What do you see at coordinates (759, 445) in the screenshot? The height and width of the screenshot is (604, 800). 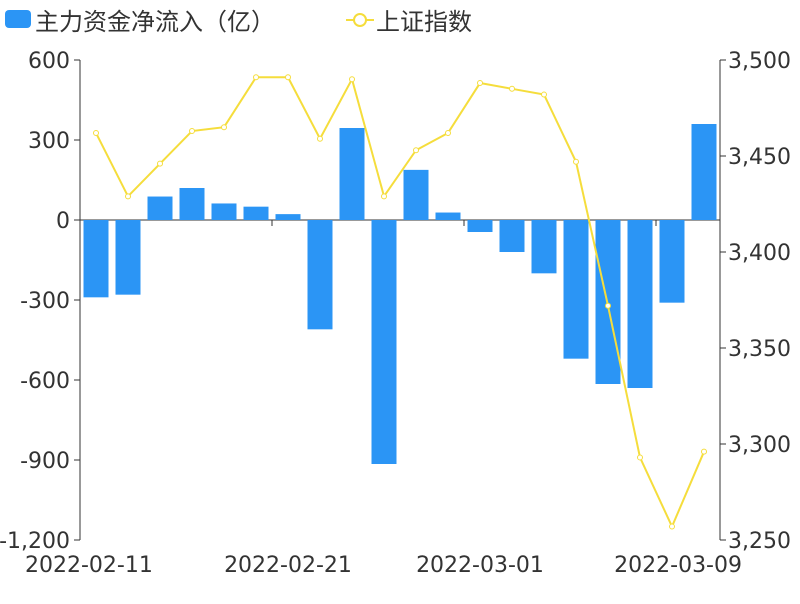 I see `y-right-tick-label: 3,300` at bounding box center [759, 445].